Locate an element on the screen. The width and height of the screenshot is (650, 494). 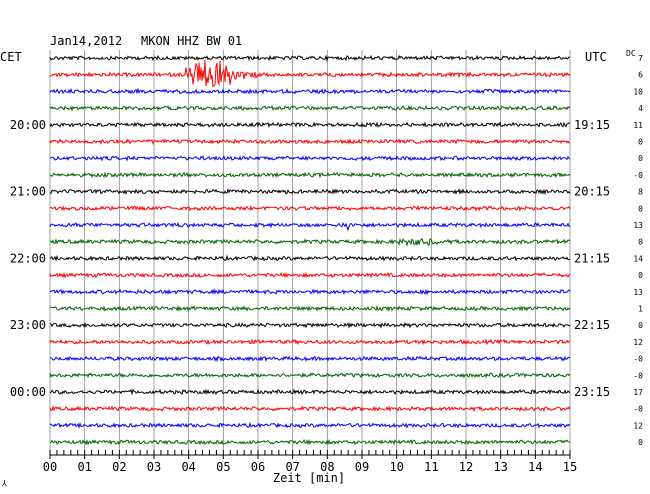
cet-time-label: 20:00 is located at coordinates (28, 125).